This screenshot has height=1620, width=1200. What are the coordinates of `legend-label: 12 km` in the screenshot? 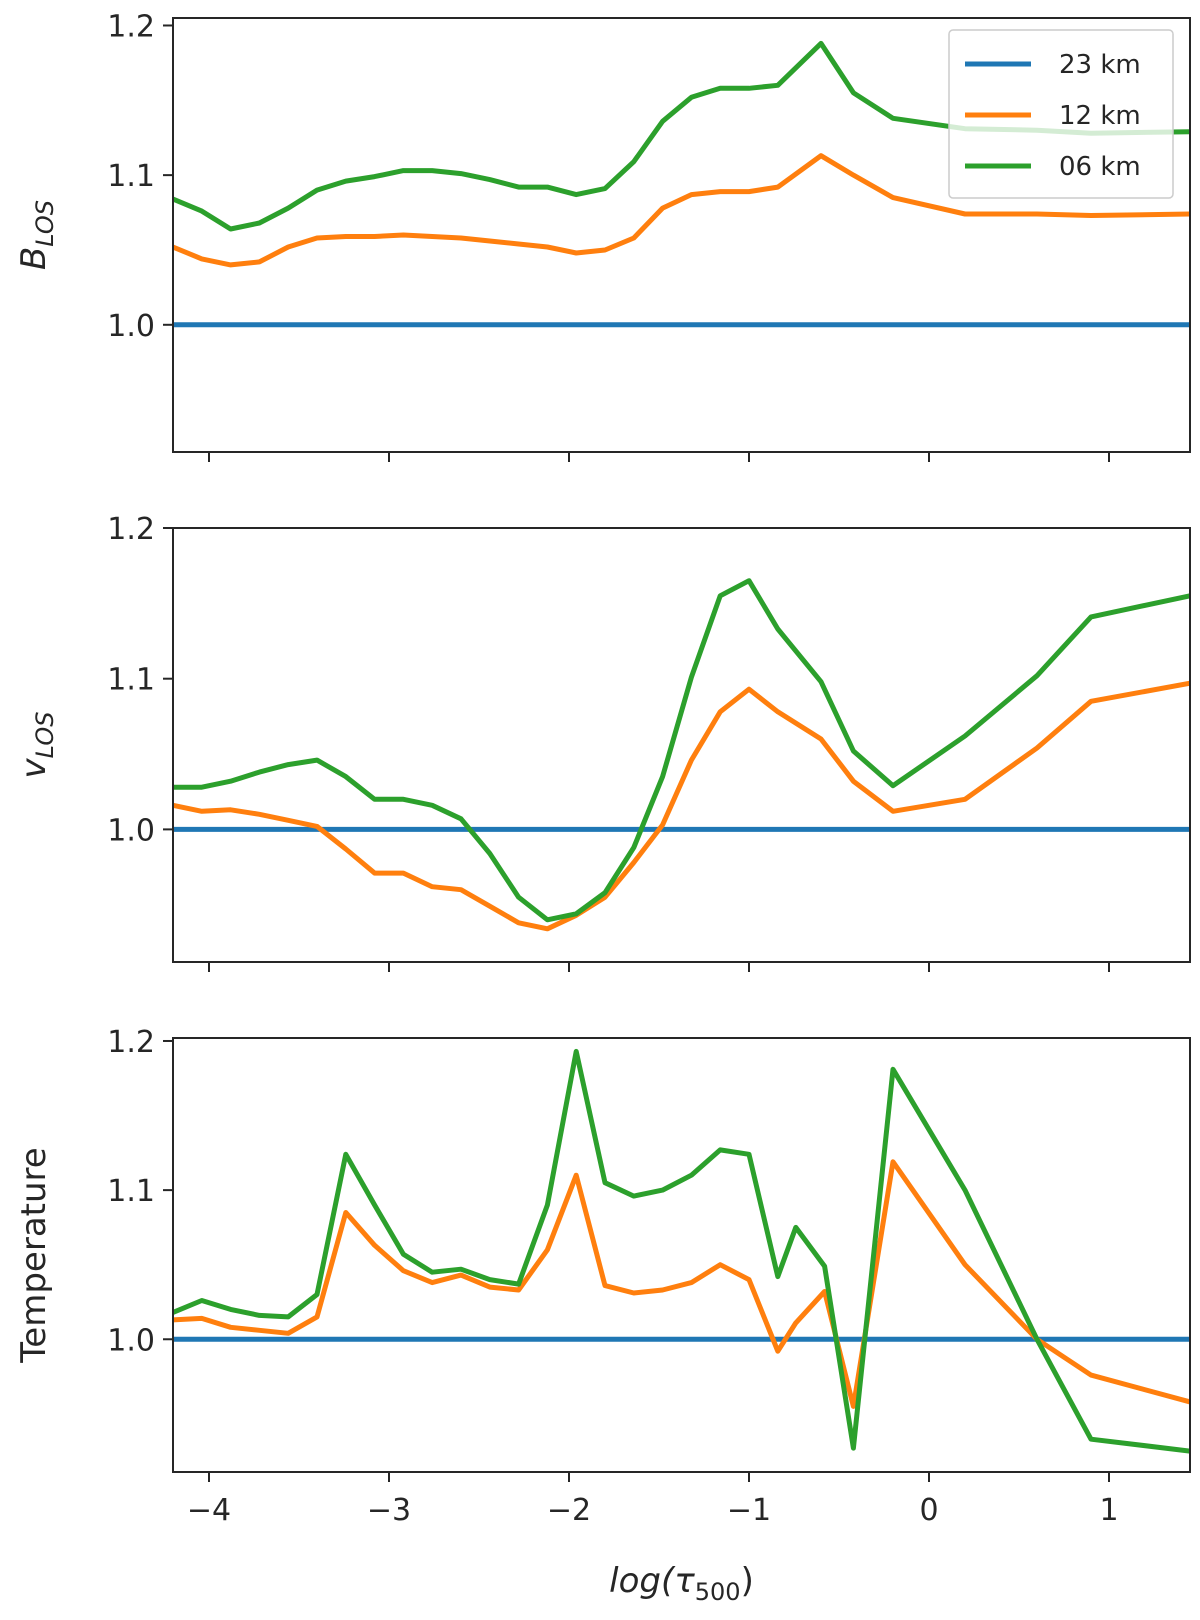 It's located at (1100, 116).